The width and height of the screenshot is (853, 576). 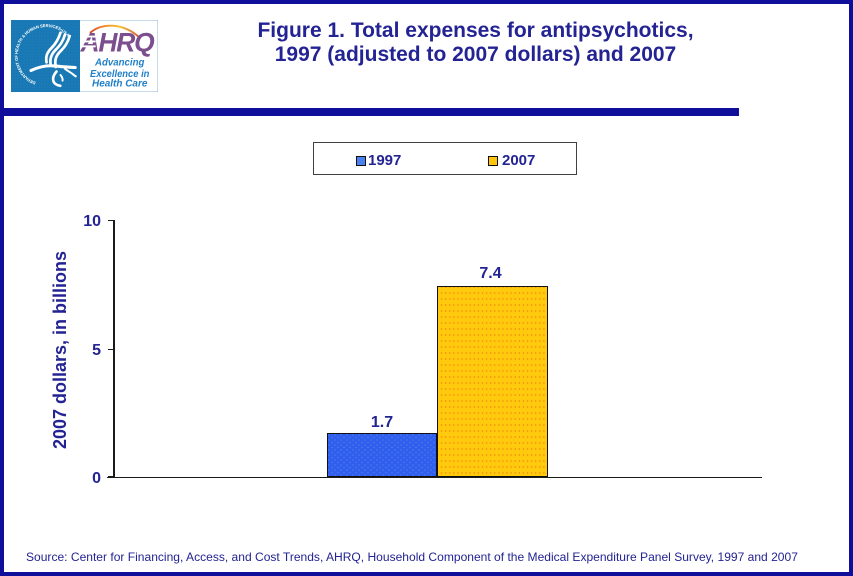 I want to click on svg-text: Excellence in, so click(x=119, y=74).